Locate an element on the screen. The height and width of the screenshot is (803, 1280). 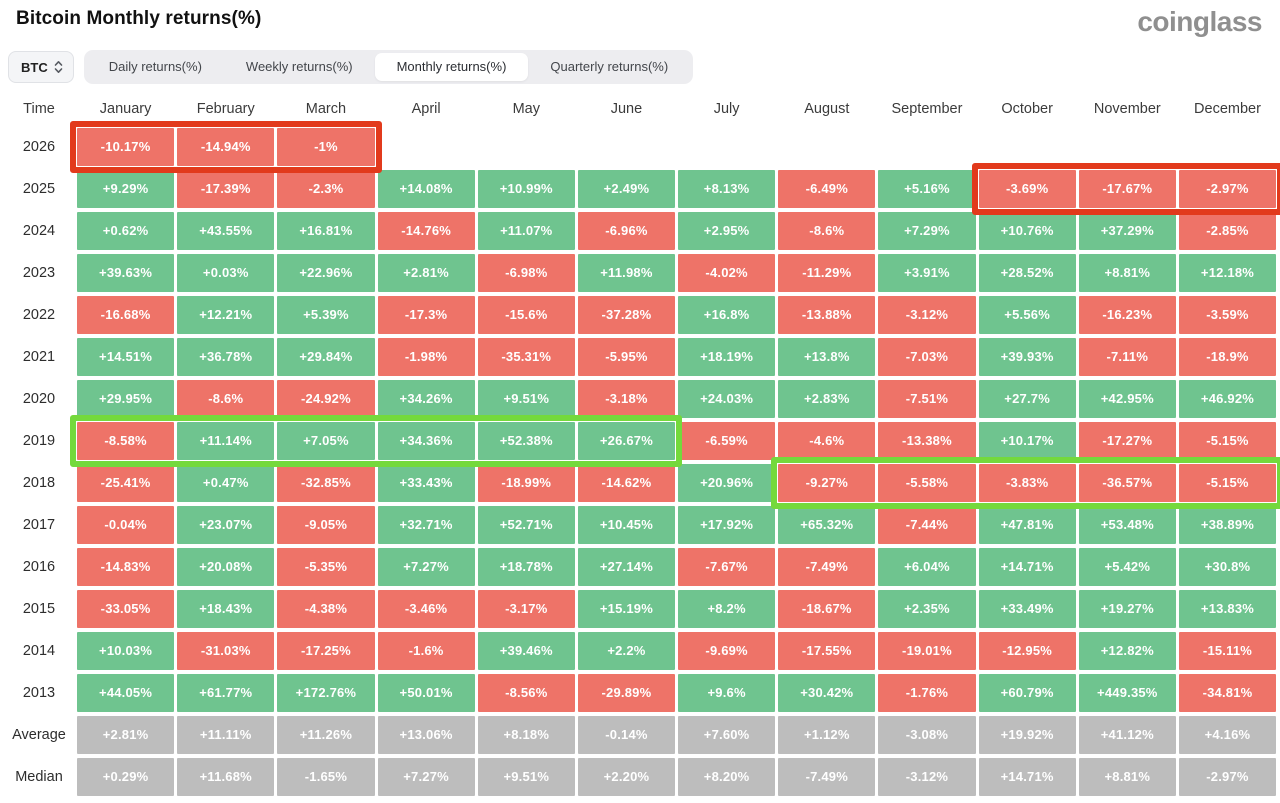
page-title: Bitcoin Monthly returns(%) is located at coordinates (139, 18).